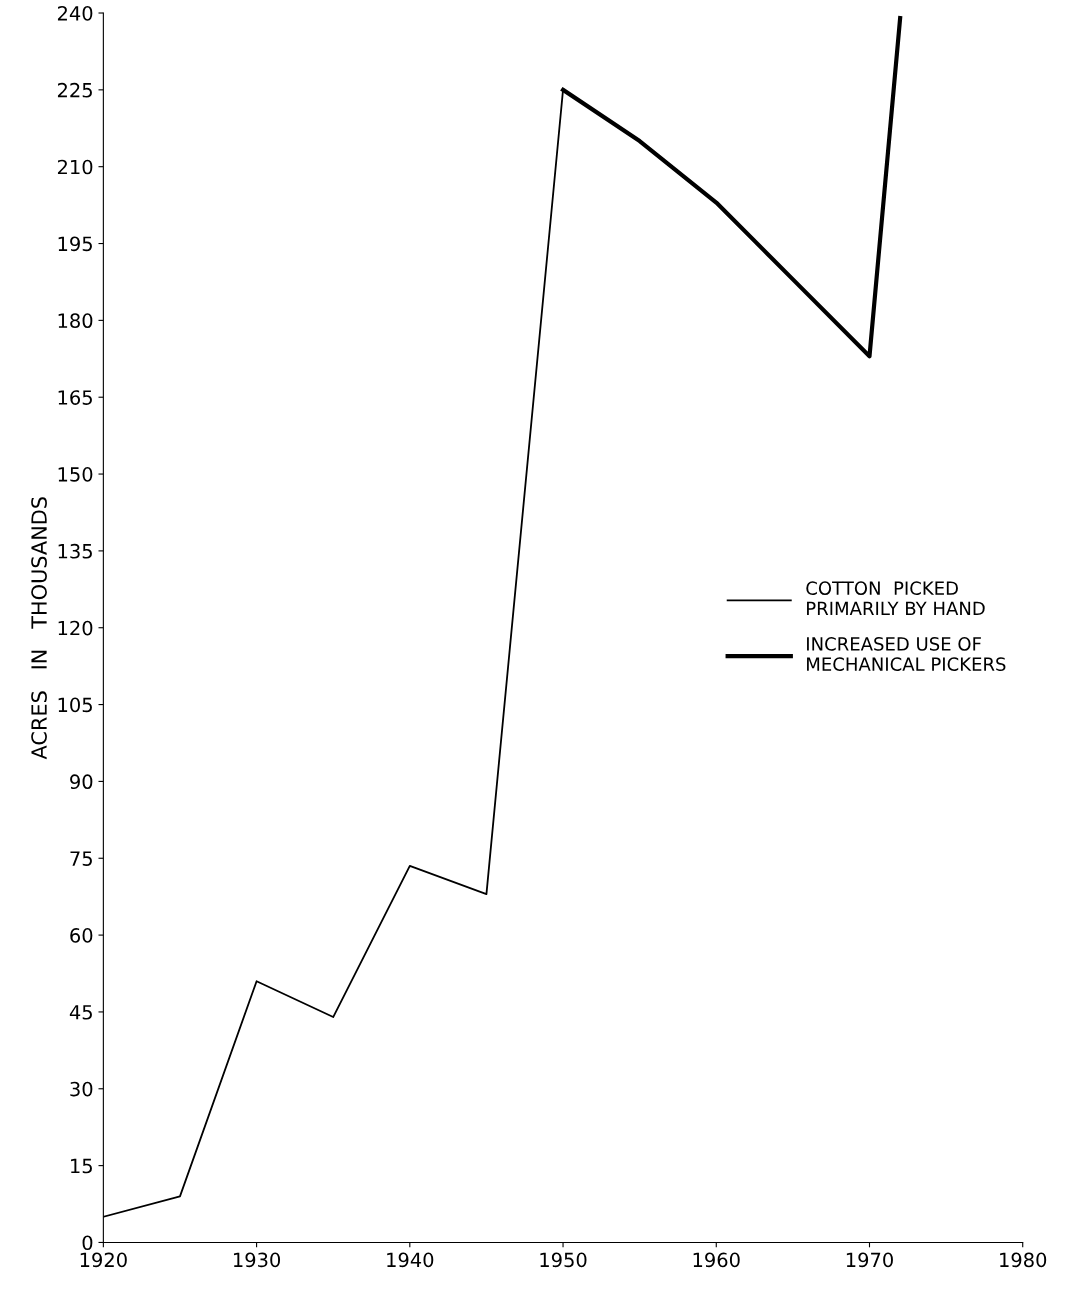 Image resolution: width=1088 pixels, height=1301 pixels. Describe the element at coordinates (563, 1260) in the screenshot. I see `x-tick-label: 1950` at that location.